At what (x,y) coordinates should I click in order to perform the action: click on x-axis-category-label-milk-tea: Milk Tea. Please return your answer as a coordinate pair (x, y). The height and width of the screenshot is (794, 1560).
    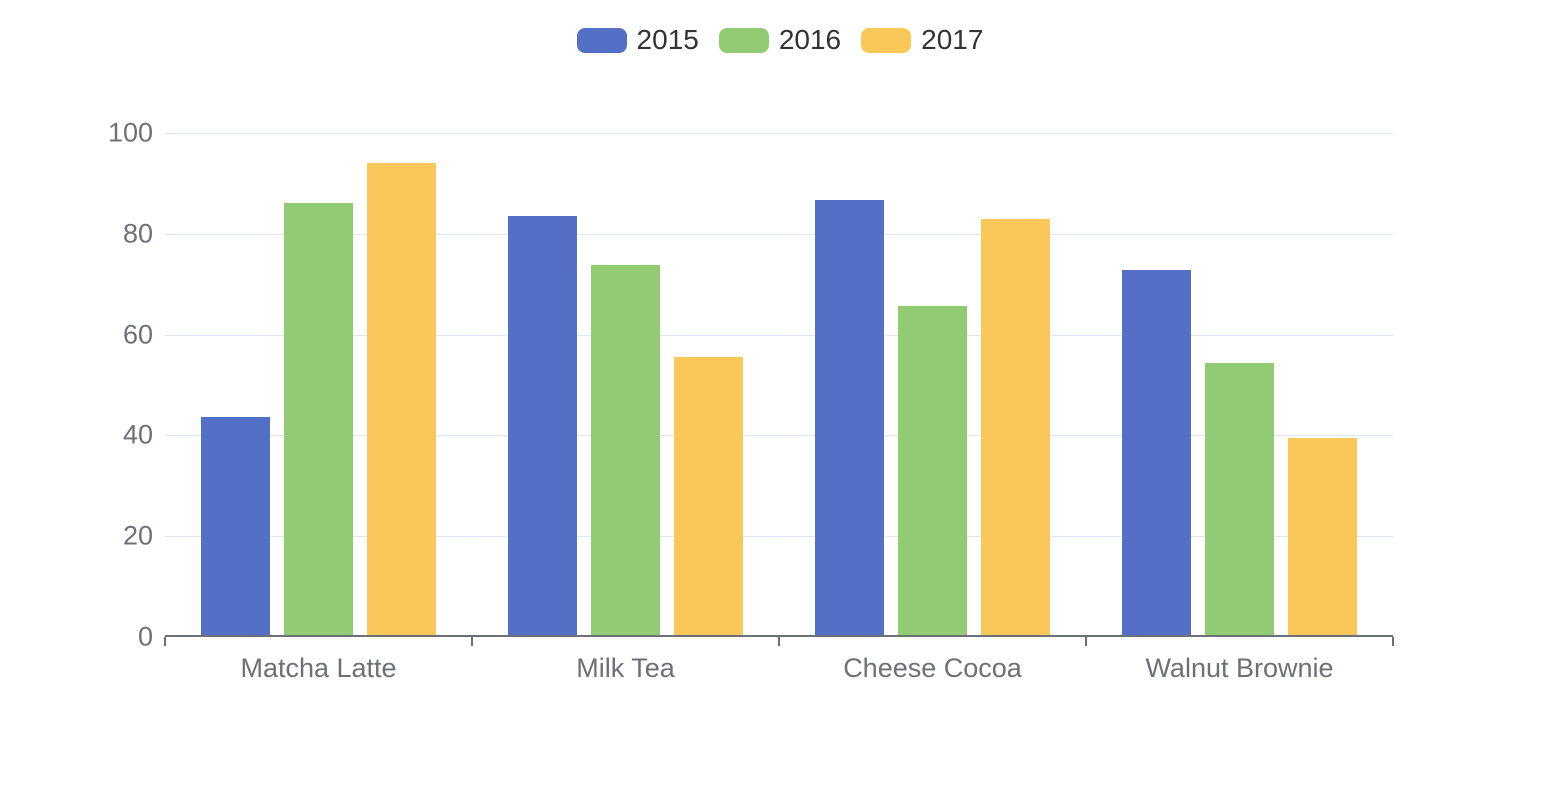
    Looking at the image, I should click on (625, 668).